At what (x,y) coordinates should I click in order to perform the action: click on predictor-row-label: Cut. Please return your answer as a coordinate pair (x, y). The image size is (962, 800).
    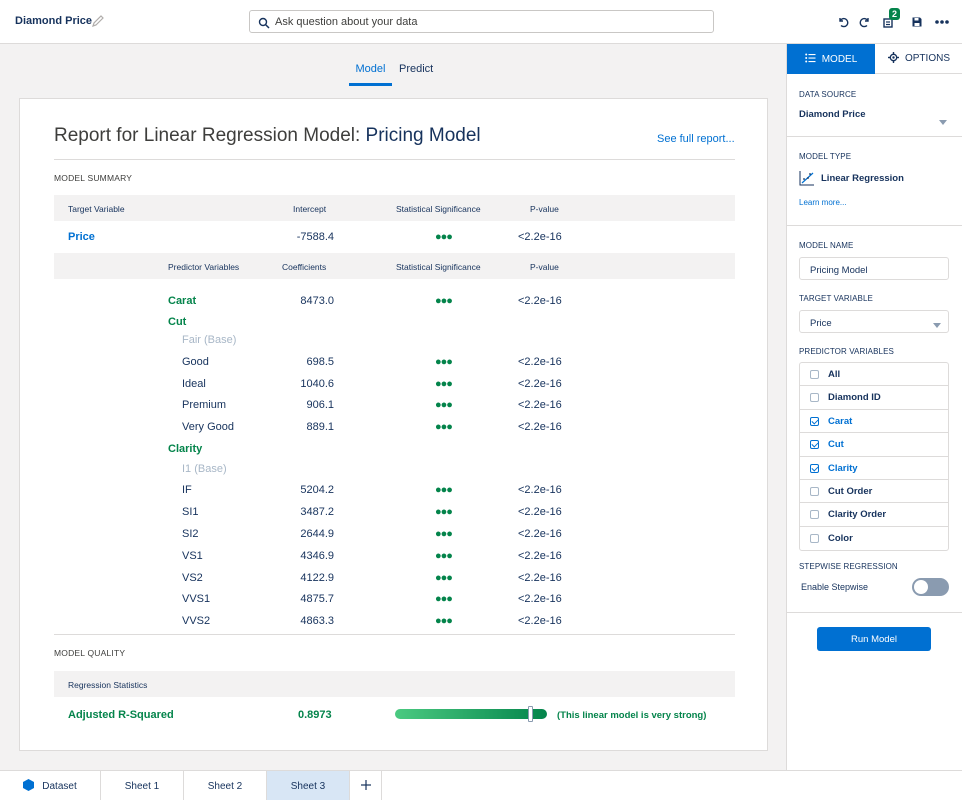
    Looking at the image, I should click on (177, 322).